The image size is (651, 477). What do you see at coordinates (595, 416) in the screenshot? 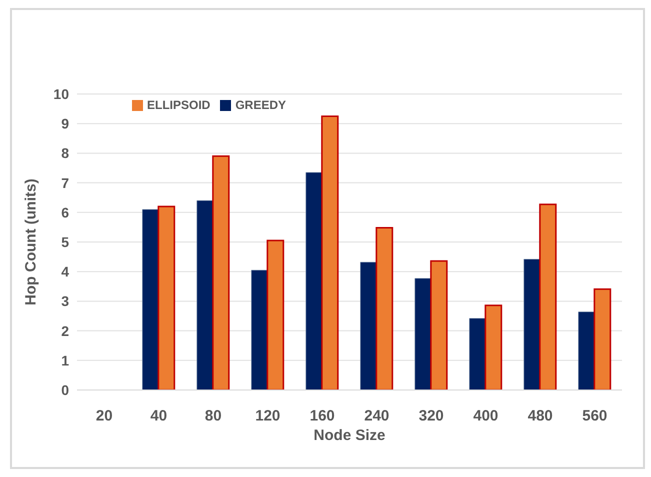
I see `x-tick-label: 560` at bounding box center [595, 416].